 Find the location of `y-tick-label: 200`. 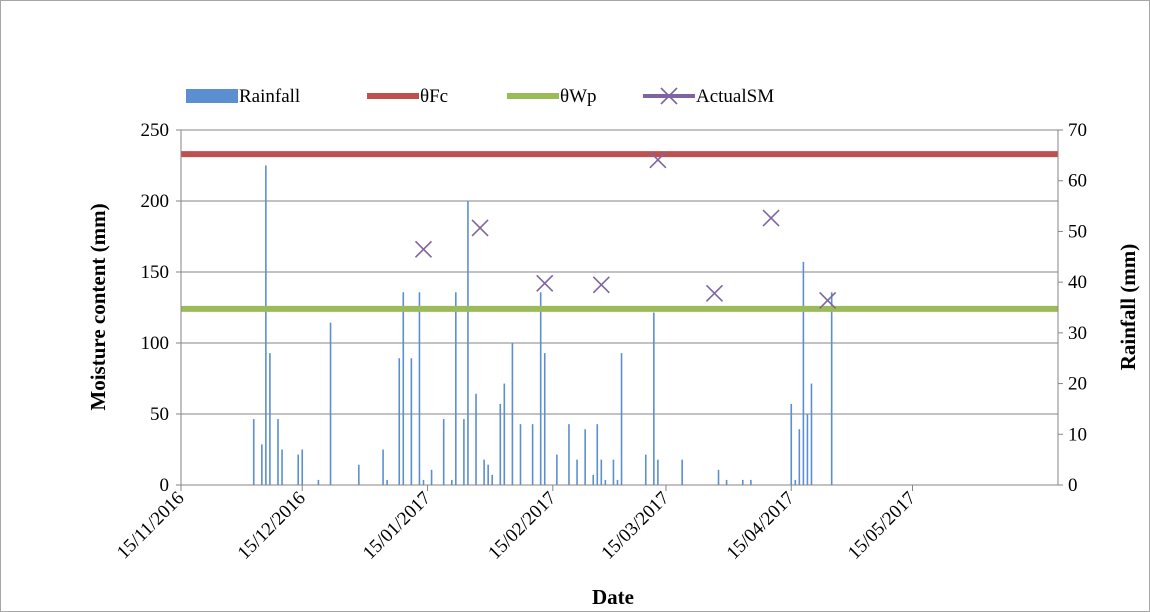

y-tick-label: 200 is located at coordinates (155, 201).